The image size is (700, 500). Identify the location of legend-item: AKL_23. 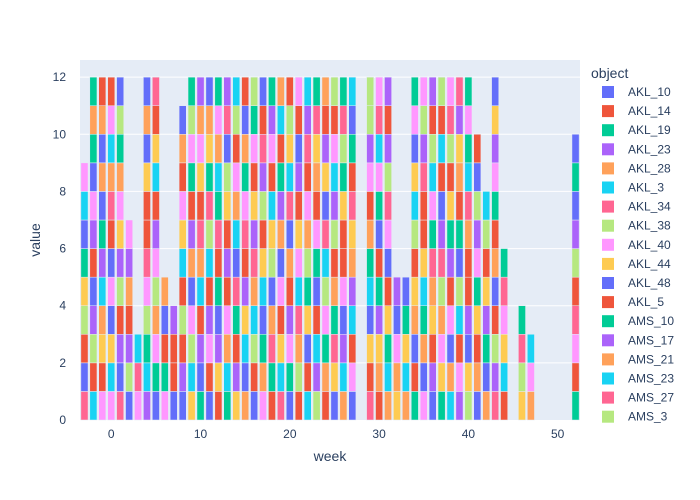
(636, 149).